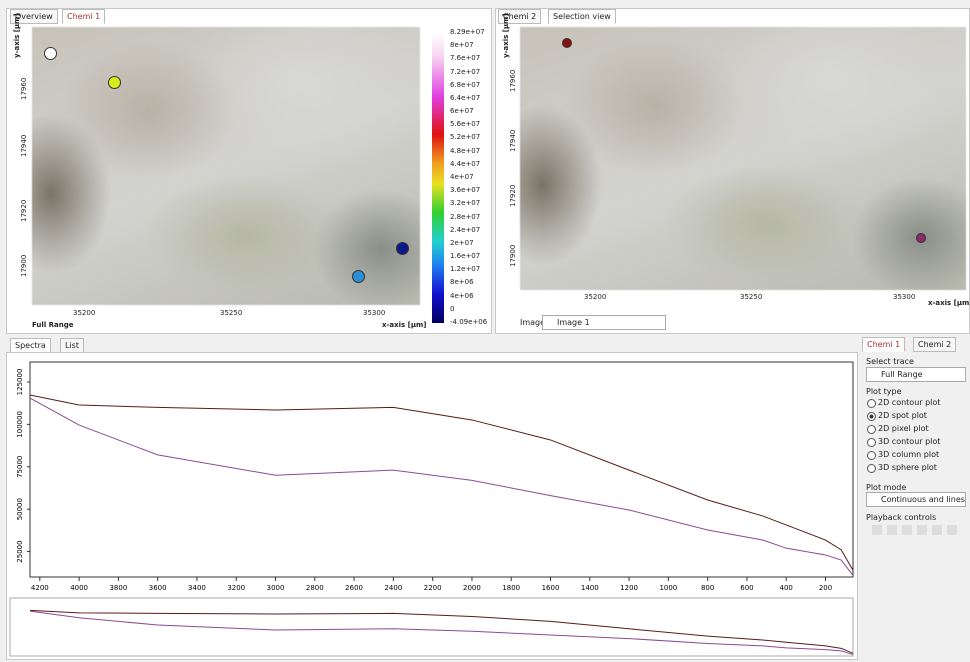 This screenshot has height=662, width=970. Describe the element at coordinates (902, 374) in the screenshot. I see `dropdown-value: Full Range` at that location.